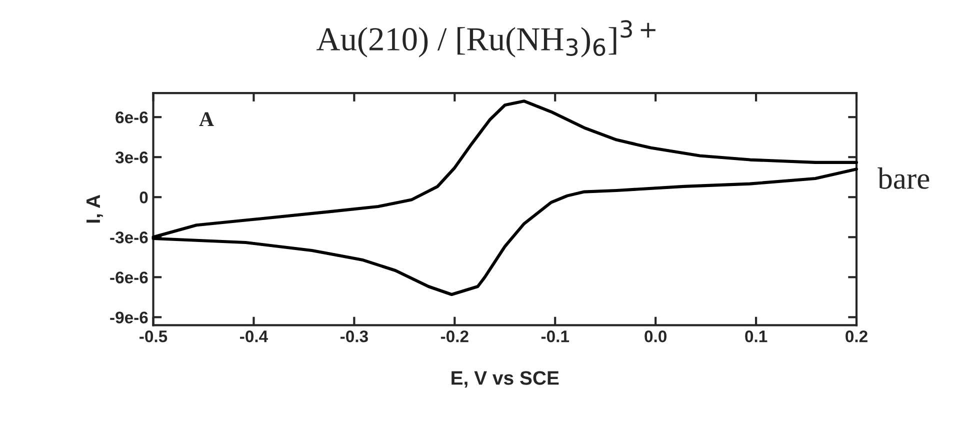 The height and width of the screenshot is (433, 970). Describe the element at coordinates (206, 119) in the screenshot. I see `annotation: A` at that location.